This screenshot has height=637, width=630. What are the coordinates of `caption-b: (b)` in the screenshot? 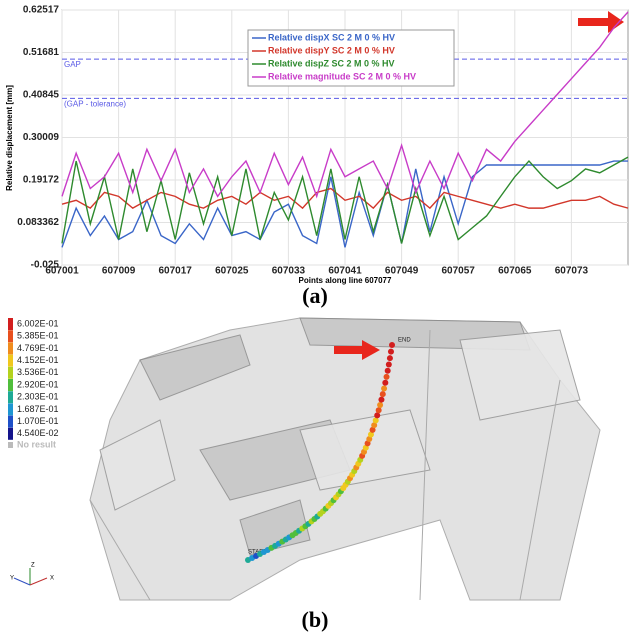 It's located at (315, 619).